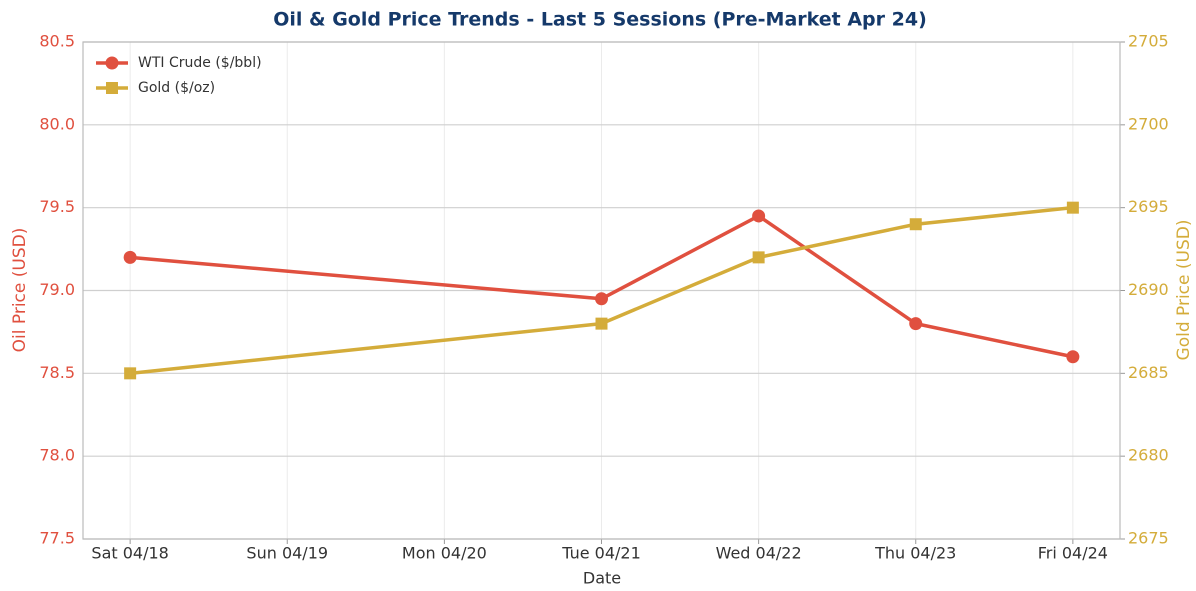 Image resolution: width=1196 pixels, height=591 pixels. I want to click on x-tick-label: Tue 04/21, so click(601, 553).